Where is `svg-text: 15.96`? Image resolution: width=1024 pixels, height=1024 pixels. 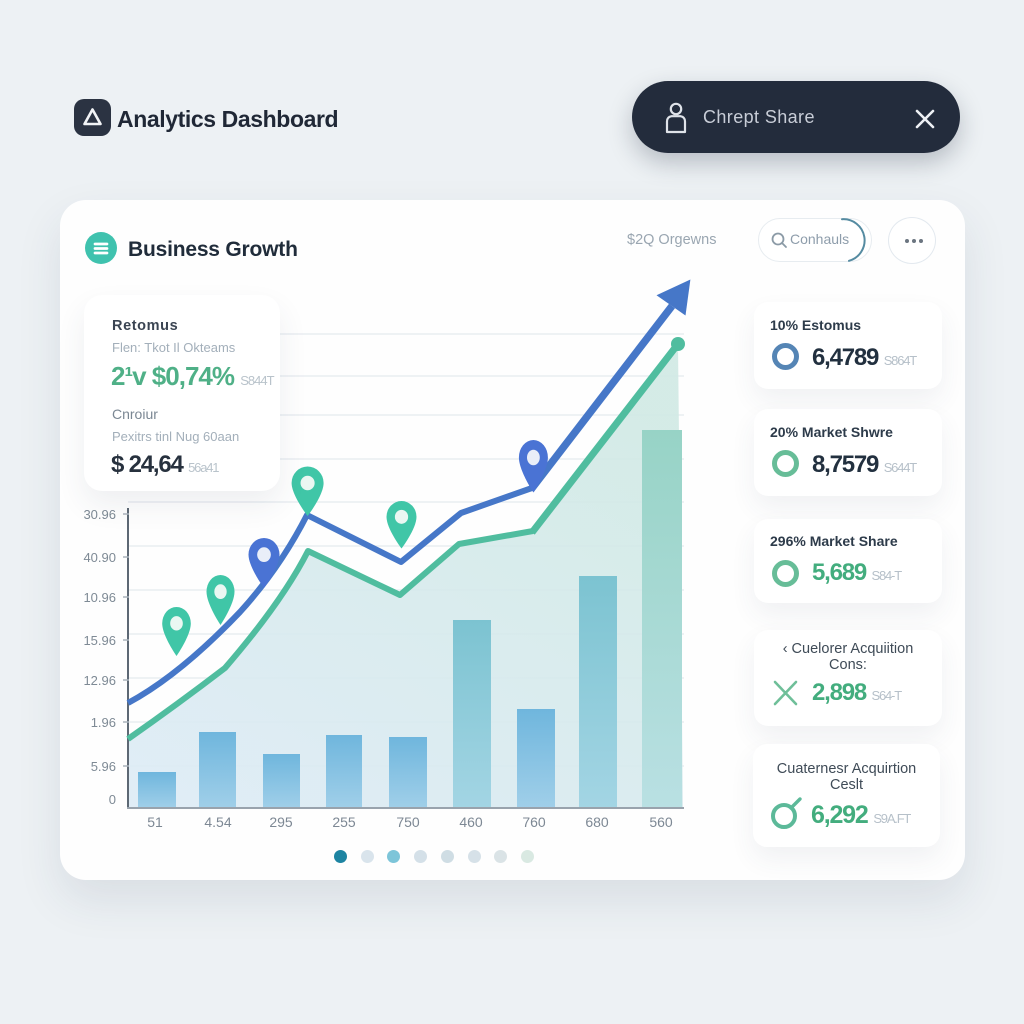 svg-text: 15.96 is located at coordinates (99, 640).